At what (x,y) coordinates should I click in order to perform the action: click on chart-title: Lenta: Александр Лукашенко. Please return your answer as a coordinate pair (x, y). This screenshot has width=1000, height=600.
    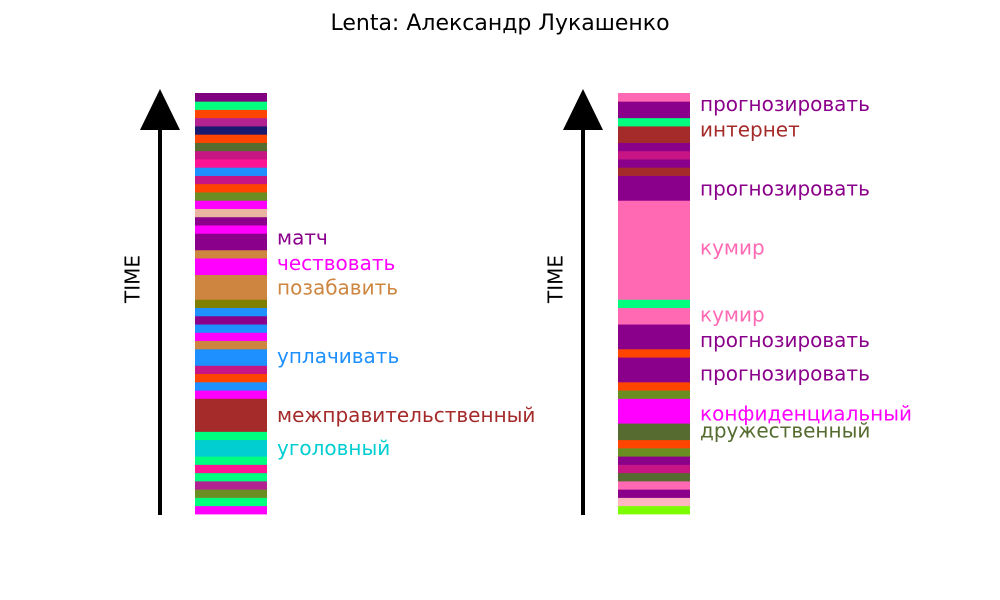
    Looking at the image, I should click on (499, 23).